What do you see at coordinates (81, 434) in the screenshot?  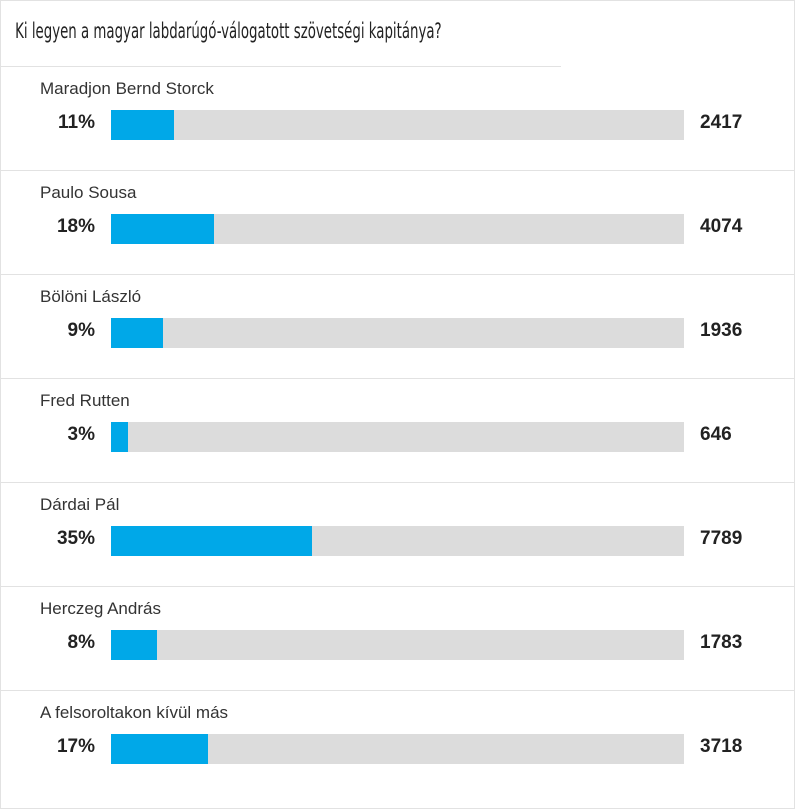 I see `option-percent: 3%` at bounding box center [81, 434].